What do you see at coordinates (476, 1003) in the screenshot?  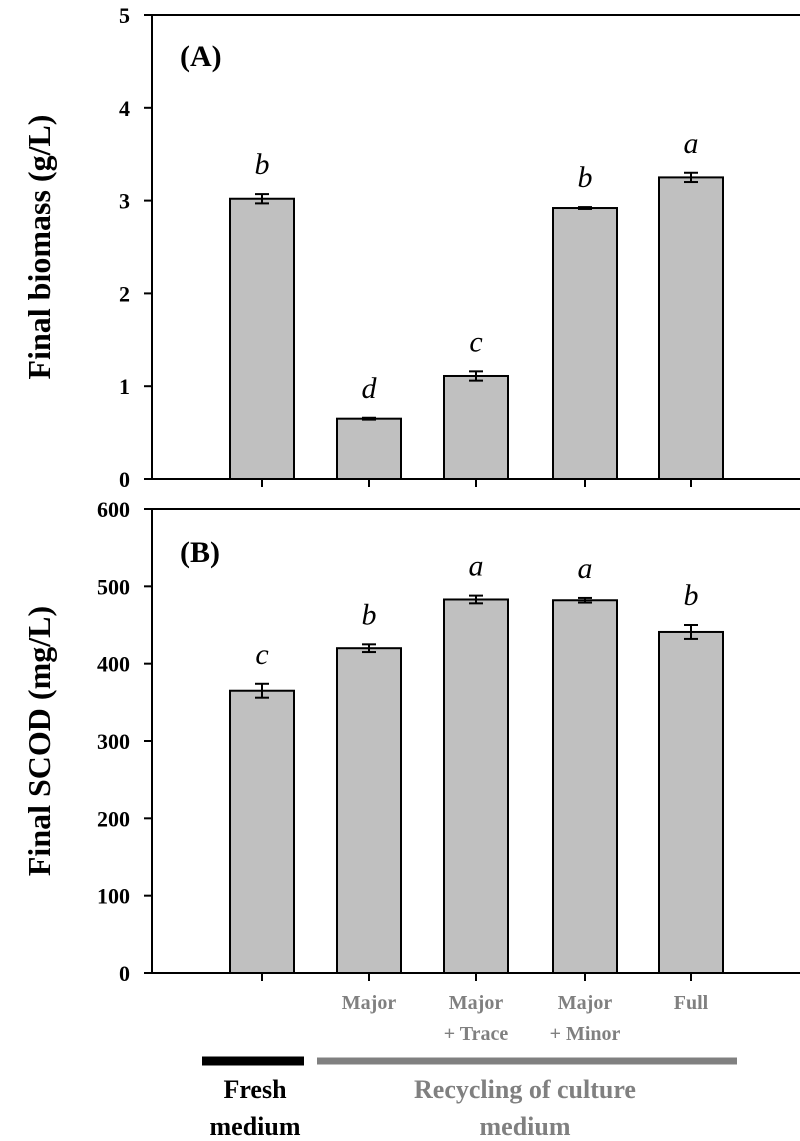 I see `category-label-major-trace-line1: Major` at bounding box center [476, 1003].